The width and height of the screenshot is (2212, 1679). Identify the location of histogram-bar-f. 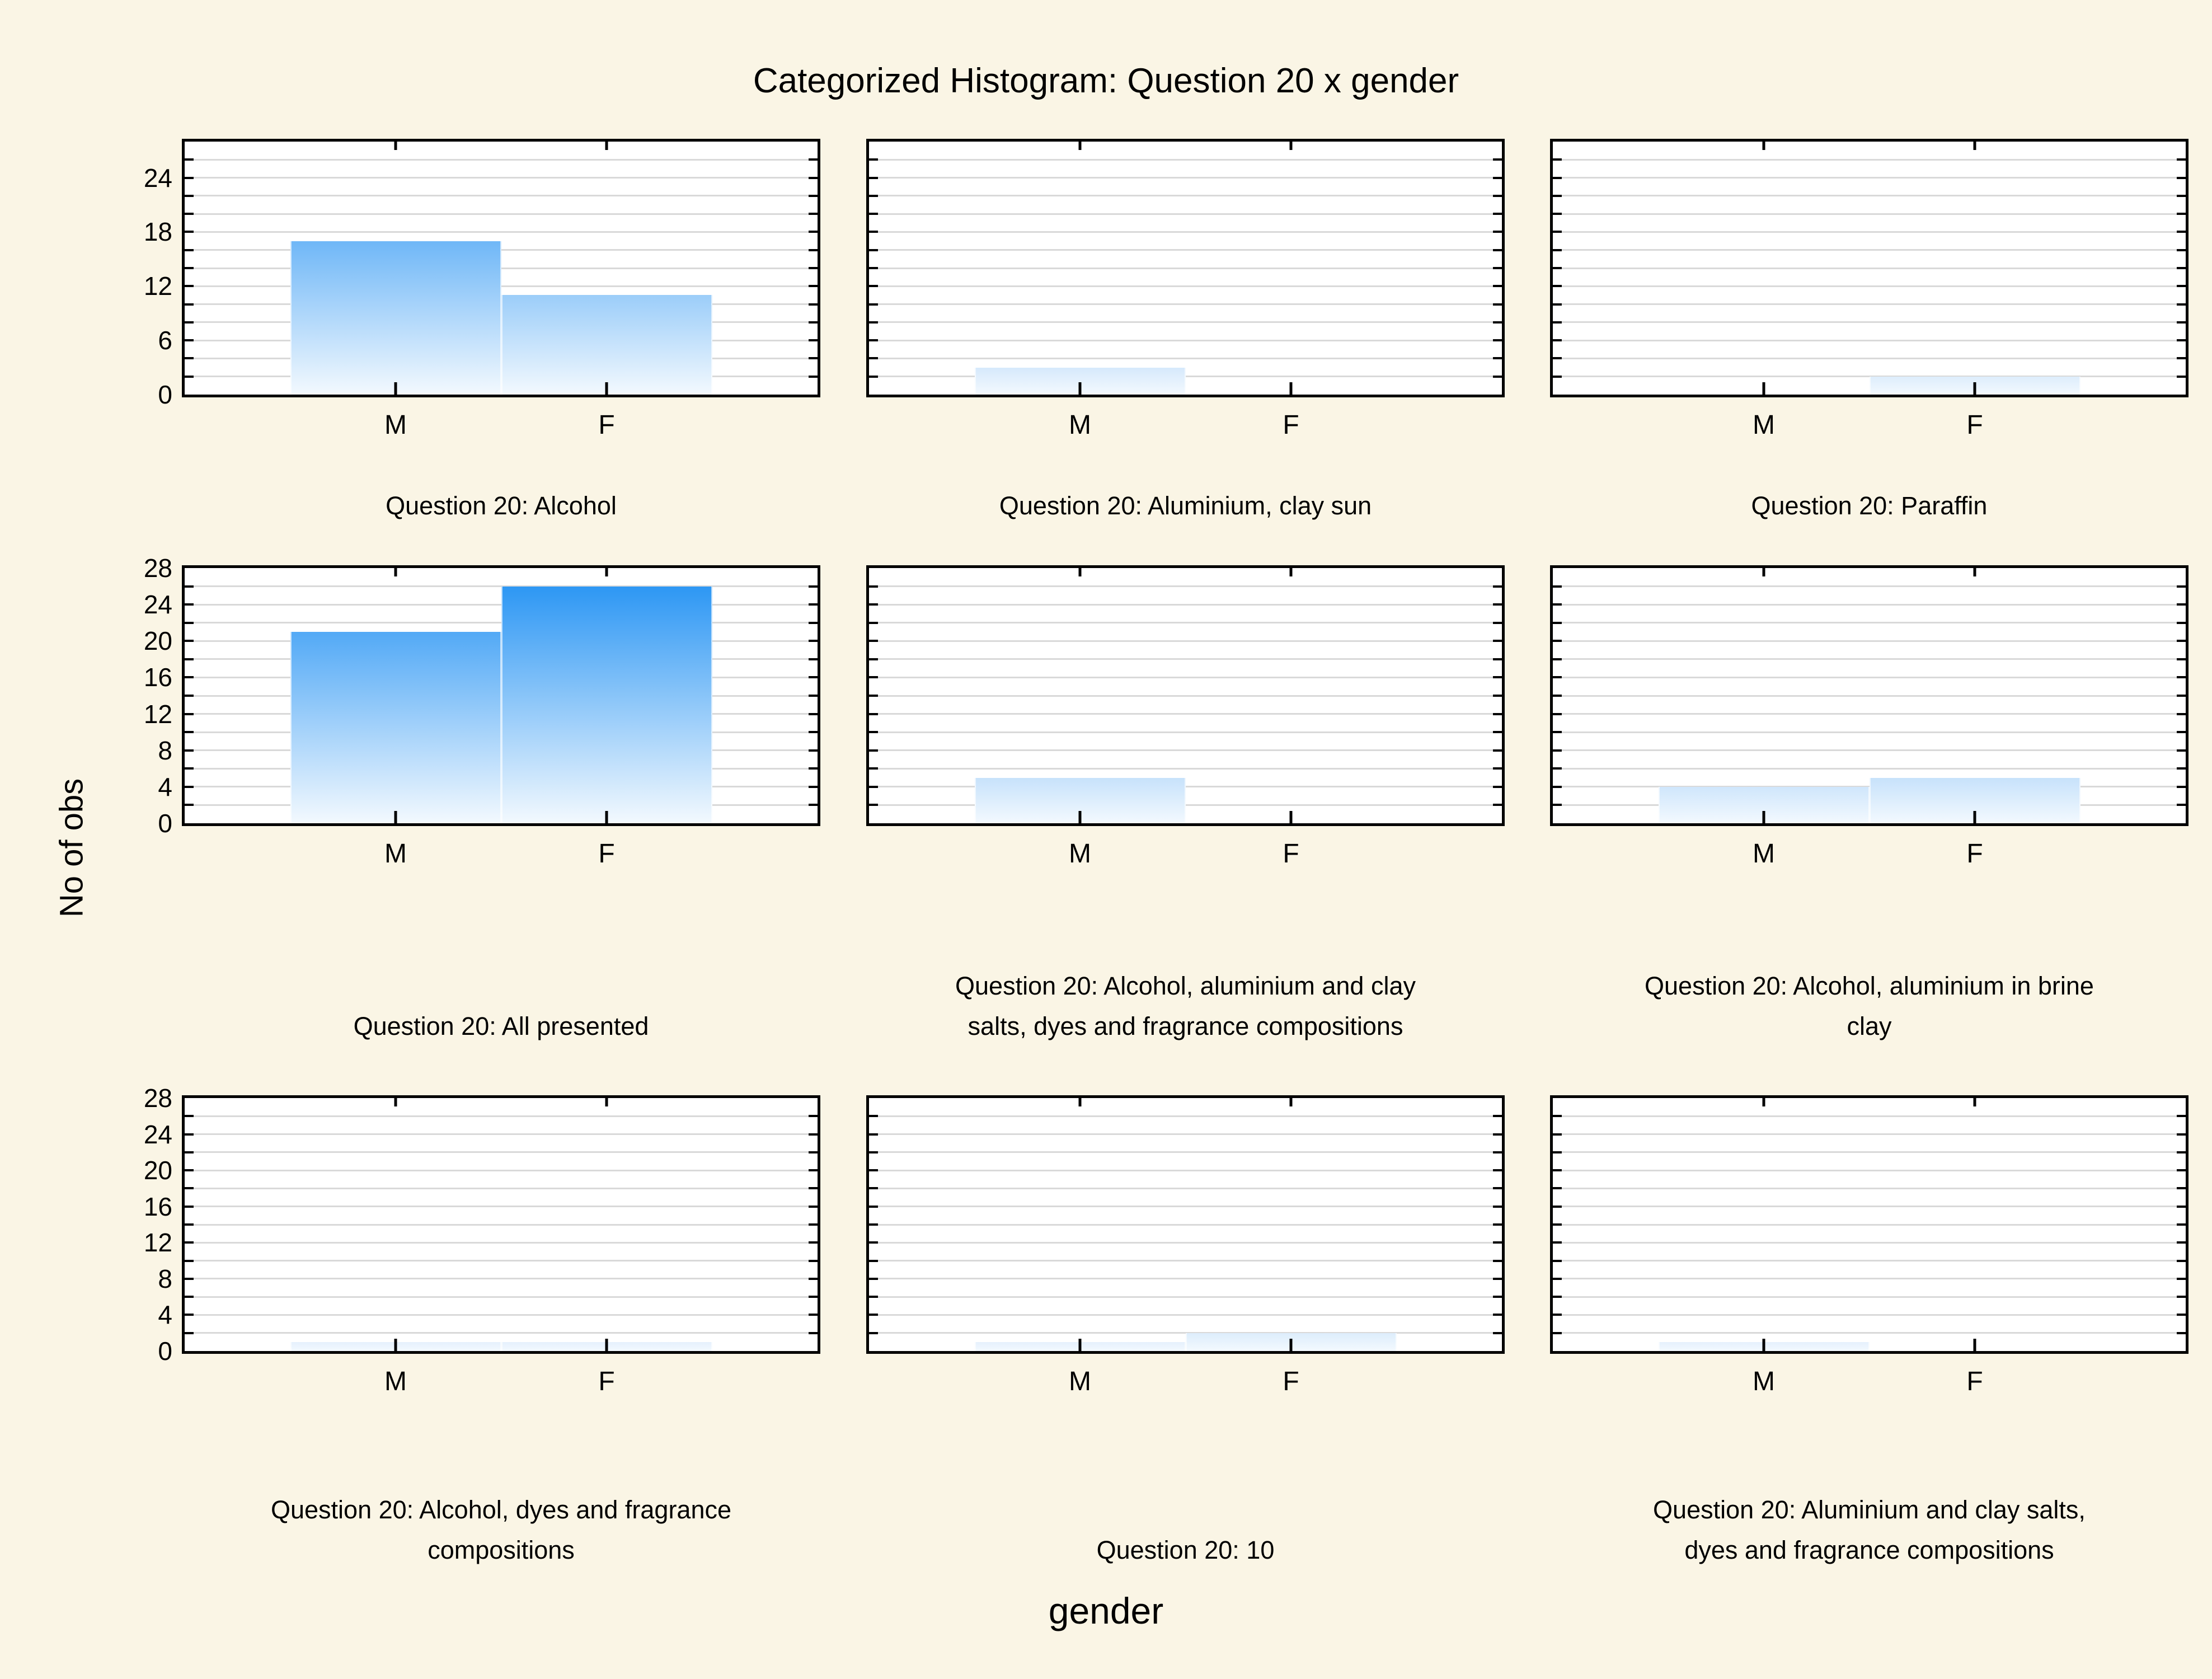
(606, 345).